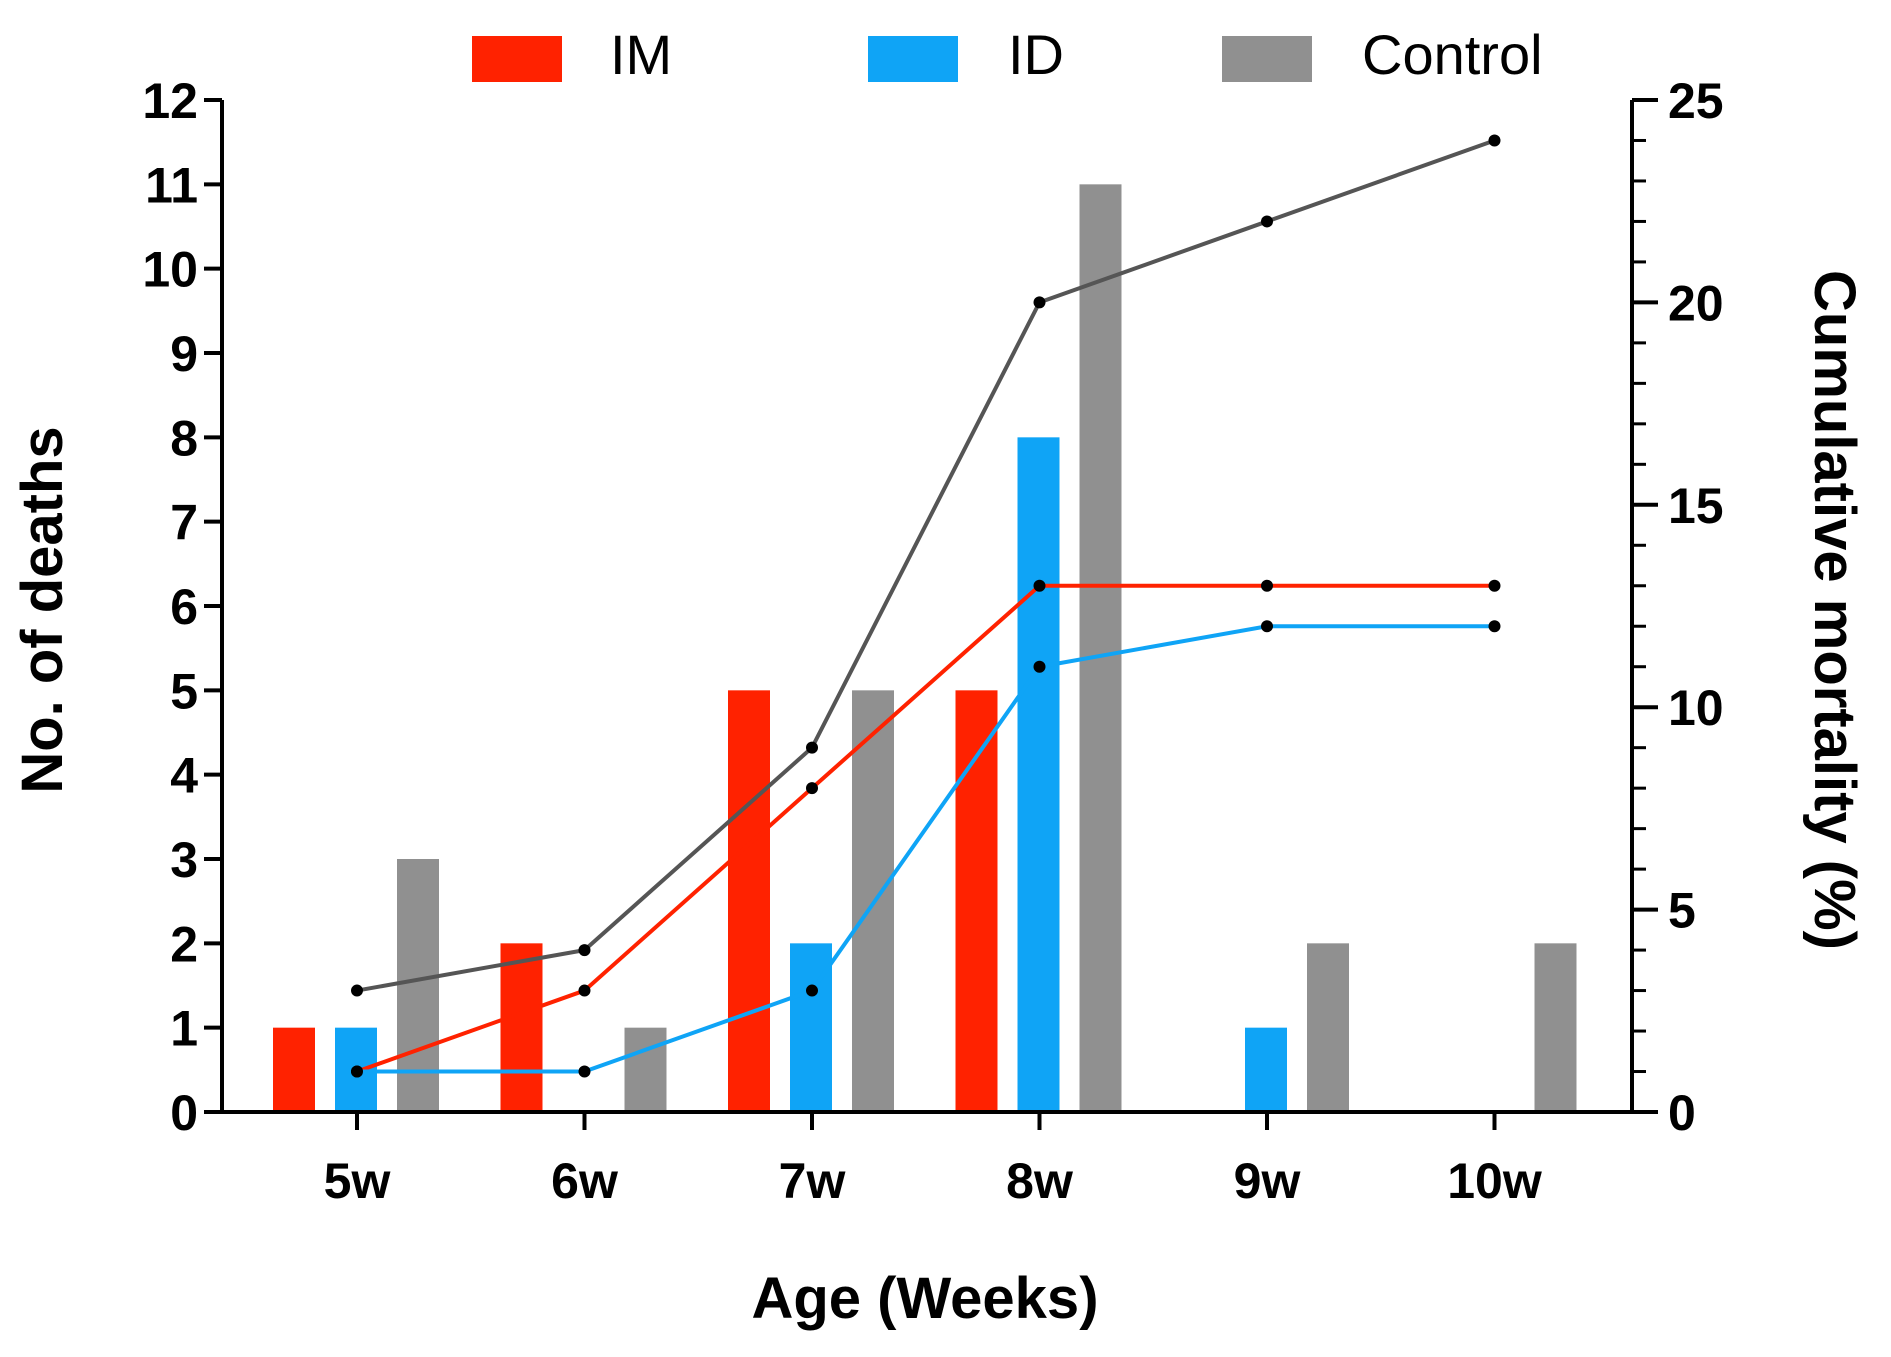 This screenshot has width=1891, height=1357. I want to click on point-im-9w, so click(1267, 585).